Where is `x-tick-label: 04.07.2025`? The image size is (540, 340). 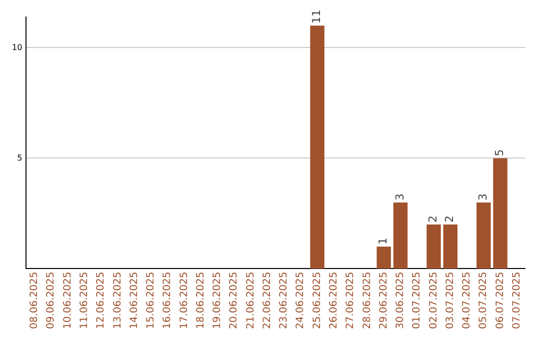 x-tick-label: 04.07.2025 is located at coordinates (467, 301).